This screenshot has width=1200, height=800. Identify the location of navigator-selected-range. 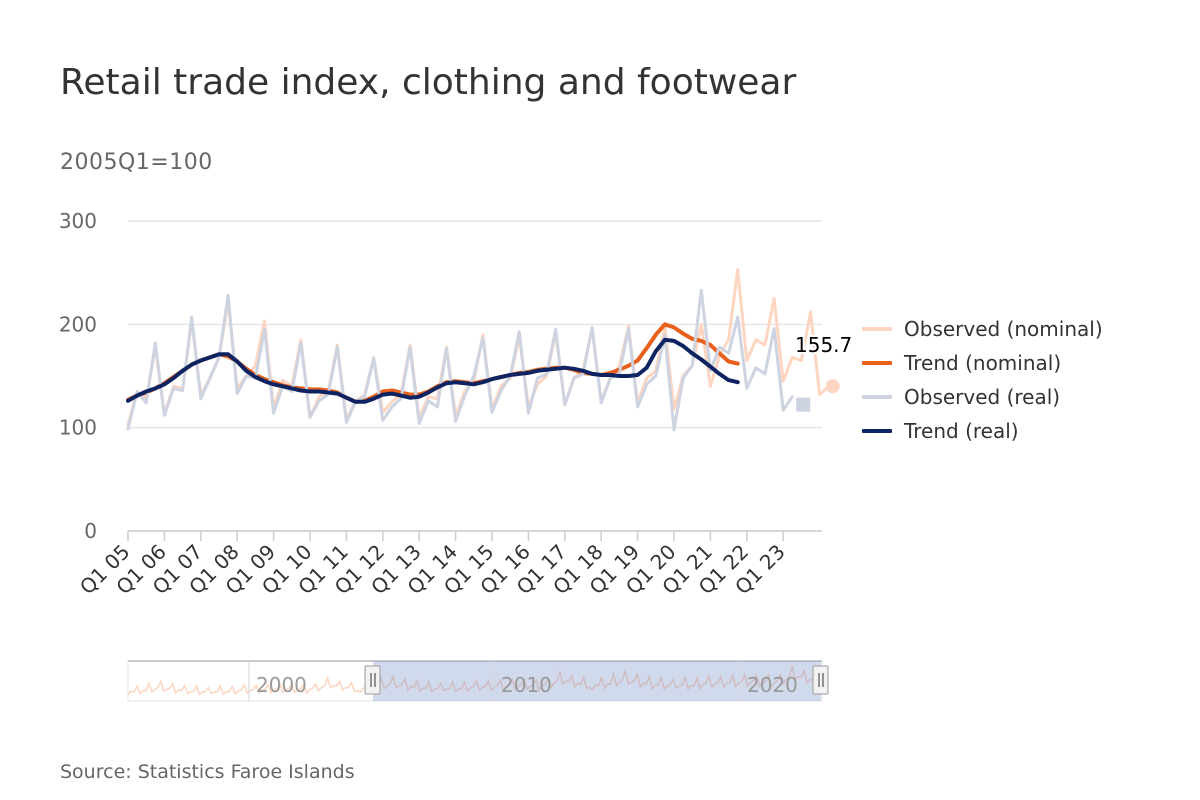
(597, 681).